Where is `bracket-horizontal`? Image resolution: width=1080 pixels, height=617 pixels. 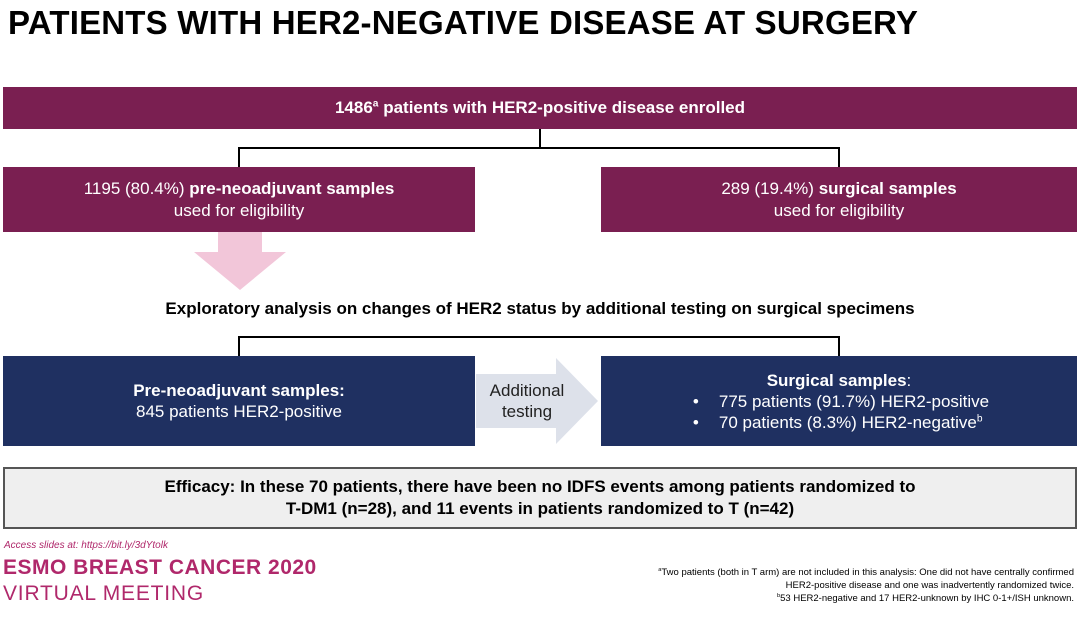
bracket-horizontal is located at coordinates (539, 337).